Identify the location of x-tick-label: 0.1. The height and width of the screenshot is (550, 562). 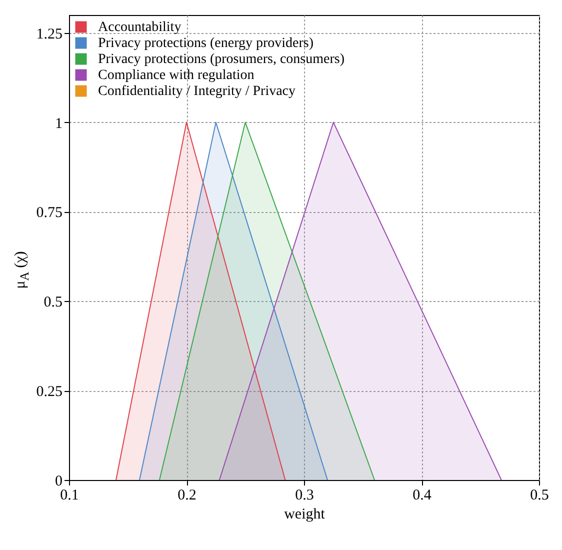
(69, 496).